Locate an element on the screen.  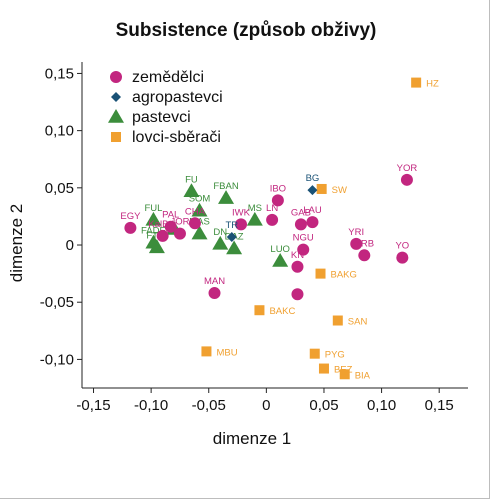
point-label: DN is located at coordinates (220, 232).